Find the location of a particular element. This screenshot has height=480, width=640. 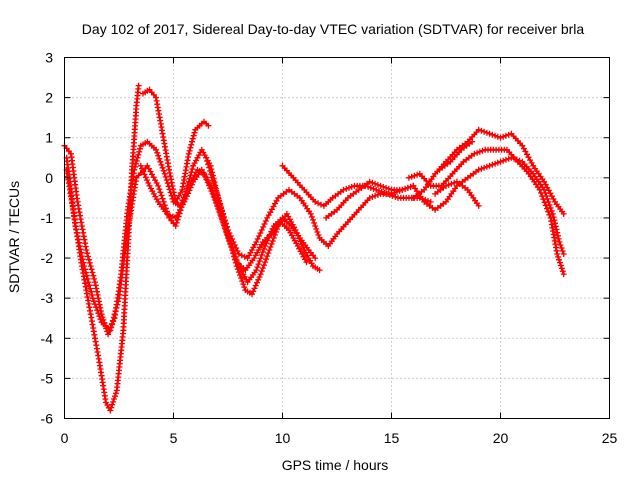

x-tick-label: 5 is located at coordinates (174, 438).